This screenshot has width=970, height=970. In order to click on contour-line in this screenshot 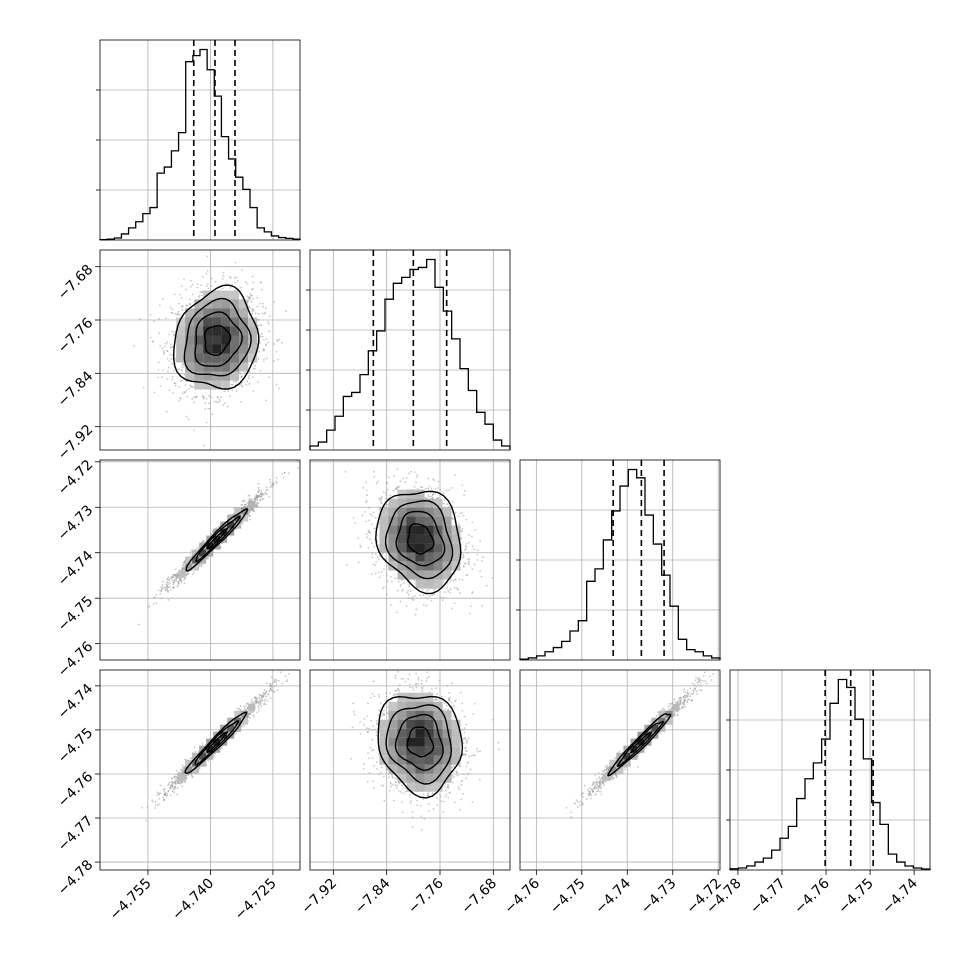, I will do `click(217, 337)`.